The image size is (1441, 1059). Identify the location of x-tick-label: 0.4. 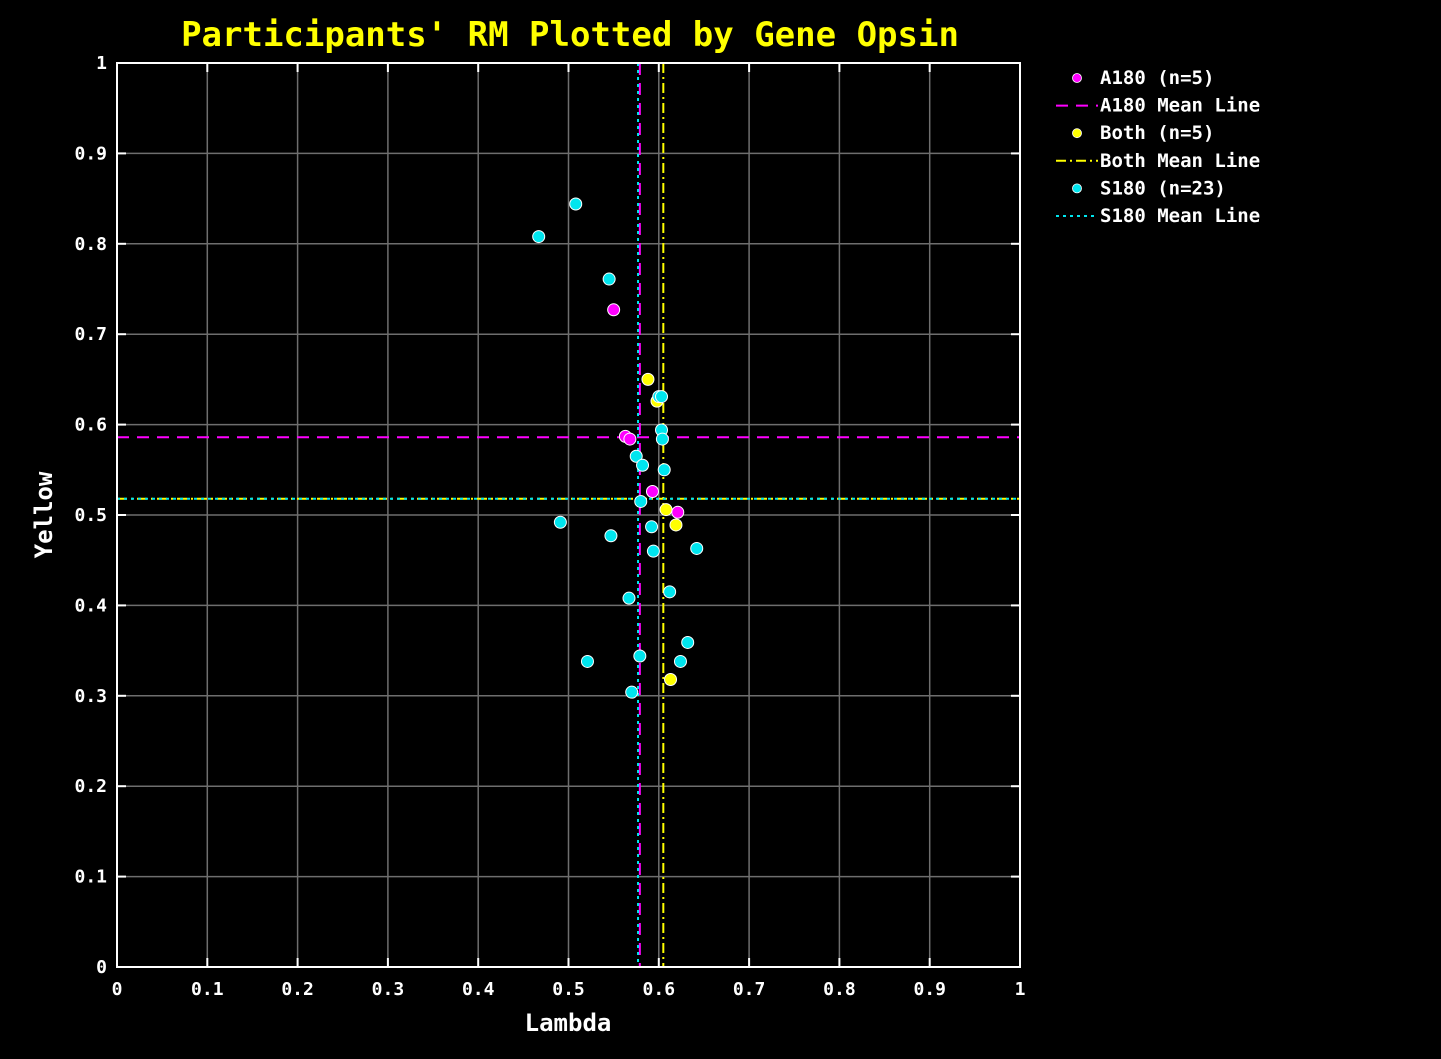
(478, 989).